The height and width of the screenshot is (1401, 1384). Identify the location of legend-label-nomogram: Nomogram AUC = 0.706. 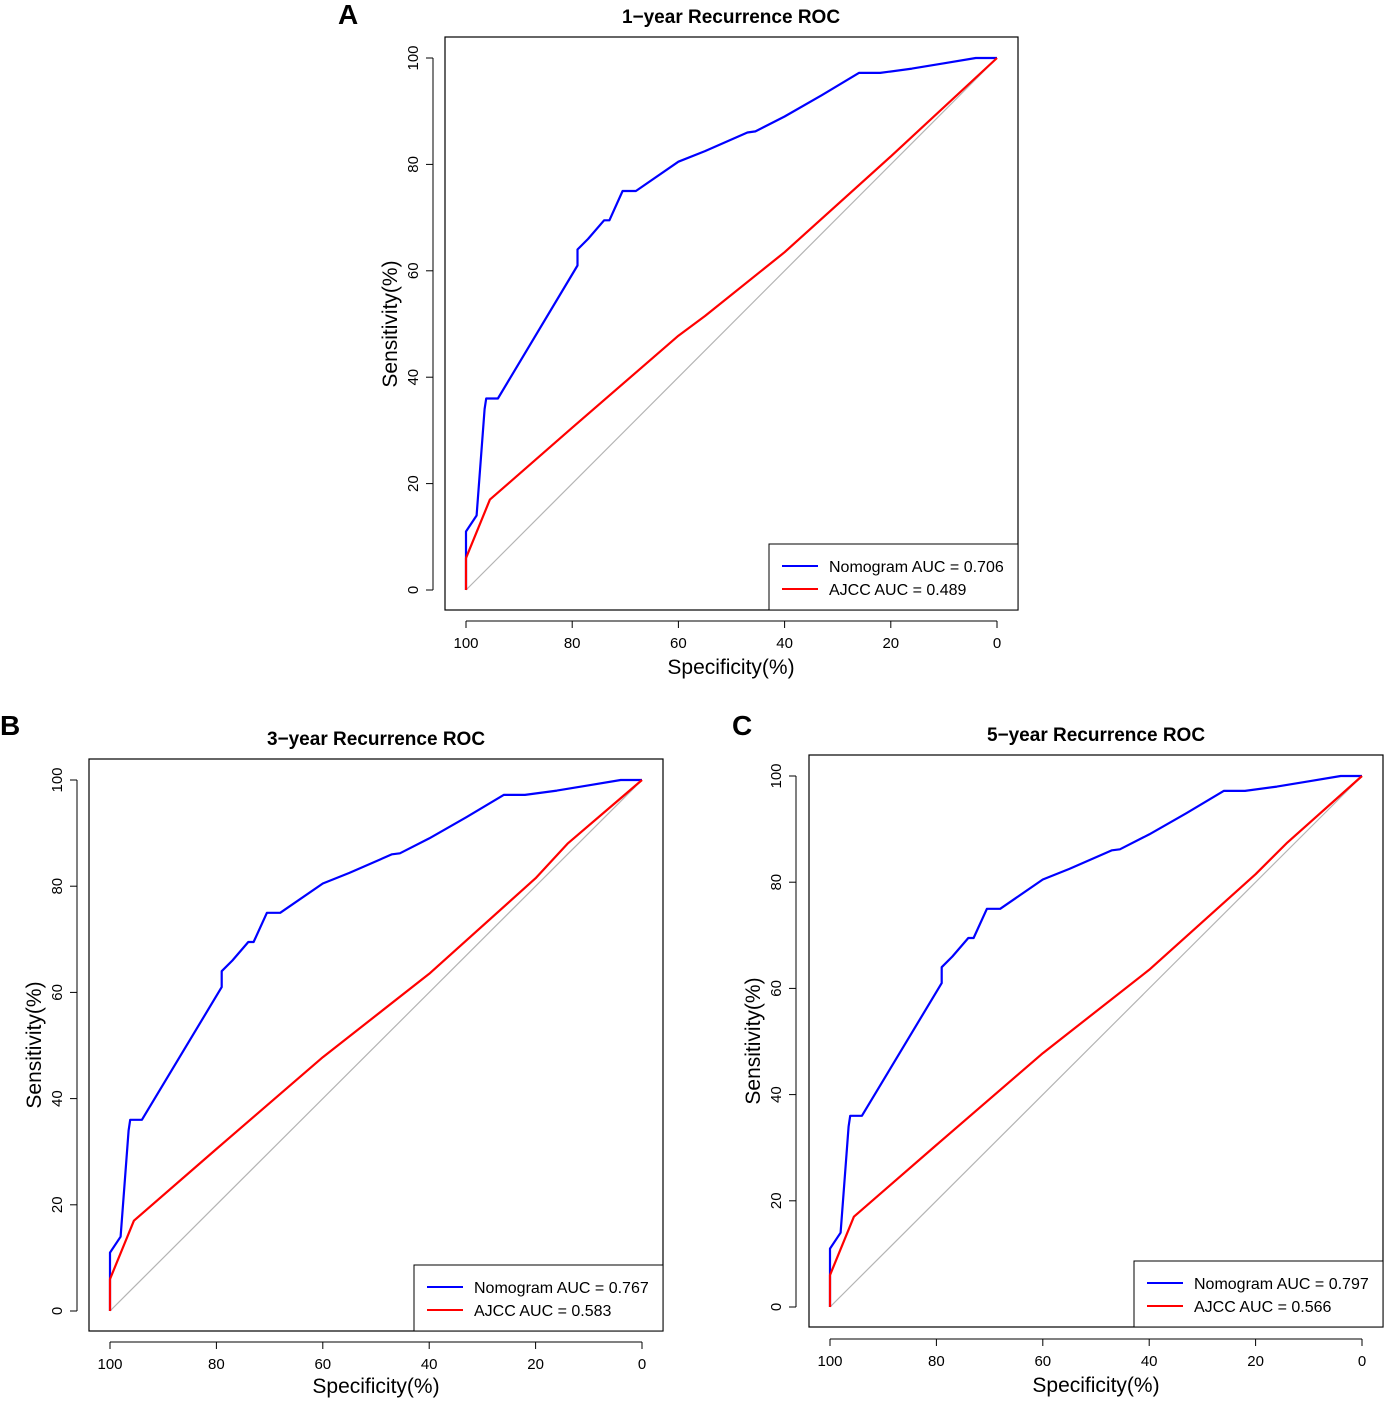
(916, 567).